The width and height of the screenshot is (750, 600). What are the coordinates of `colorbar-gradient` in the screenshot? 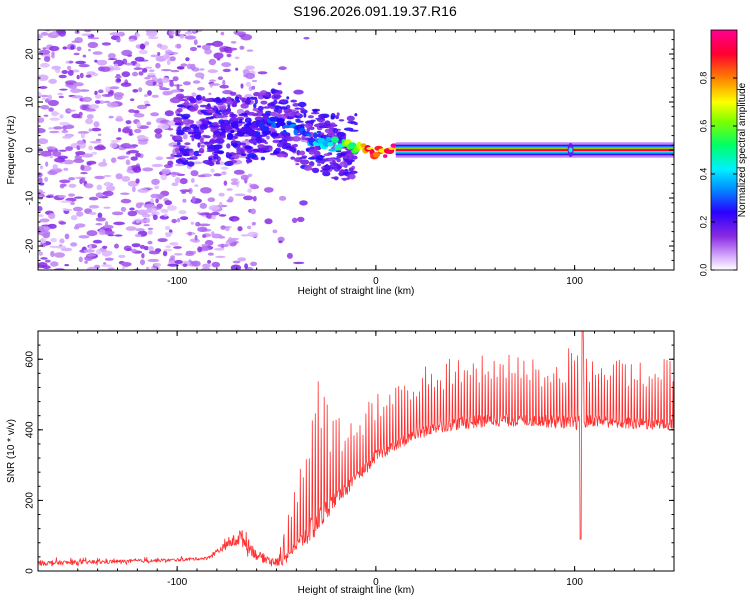 It's located at (724, 150).